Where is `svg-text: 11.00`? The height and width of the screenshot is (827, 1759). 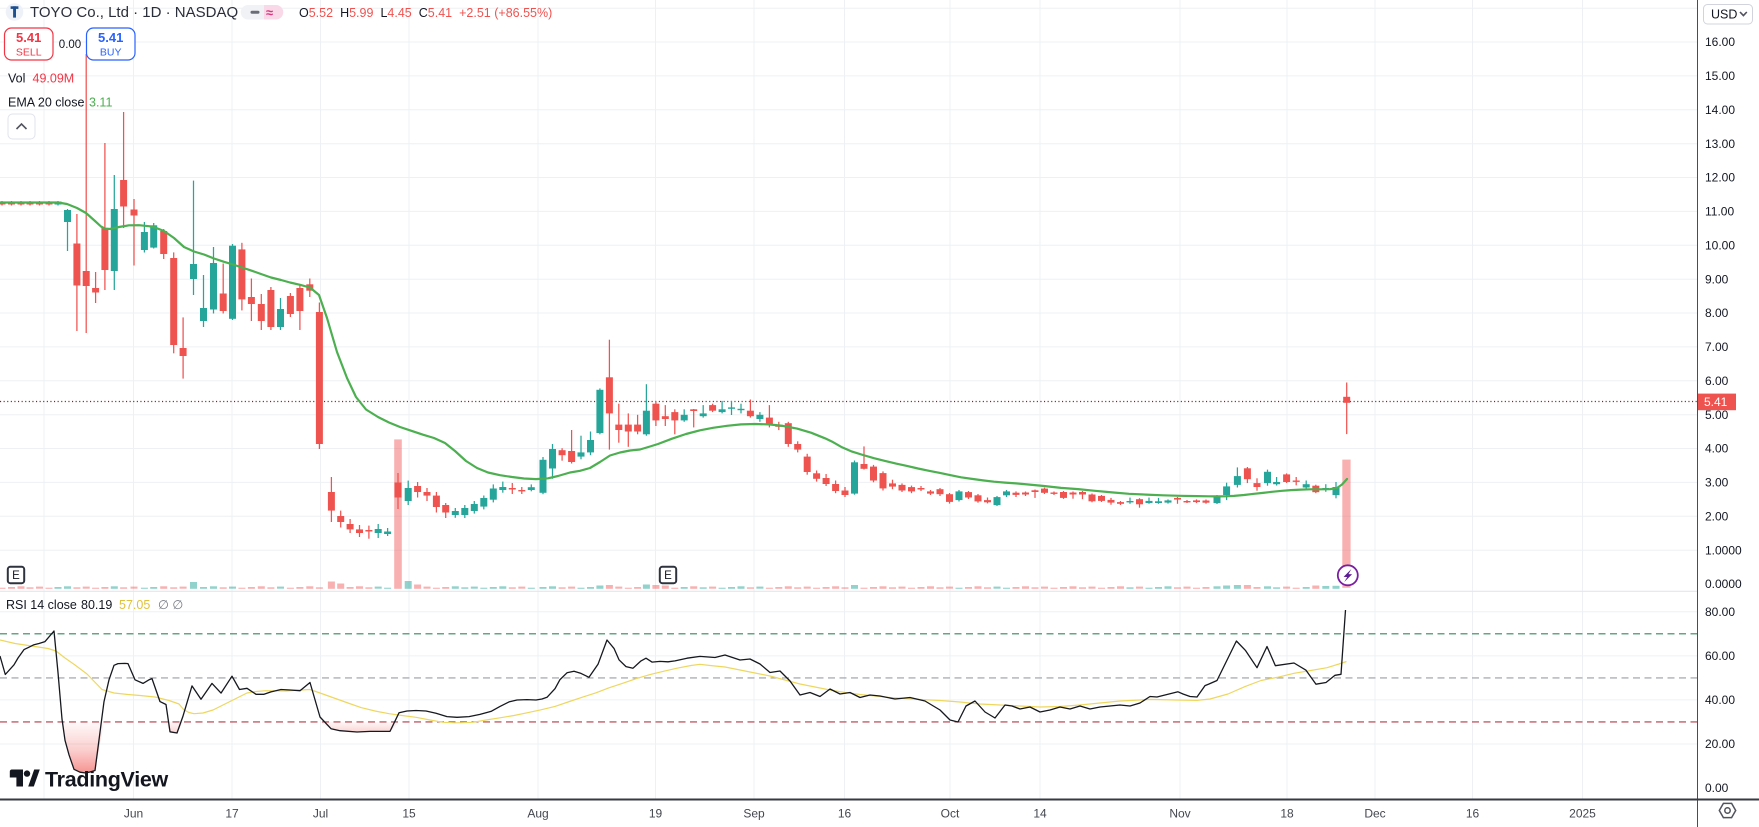 svg-text: 11.00 is located at coordinates (1719, 212).